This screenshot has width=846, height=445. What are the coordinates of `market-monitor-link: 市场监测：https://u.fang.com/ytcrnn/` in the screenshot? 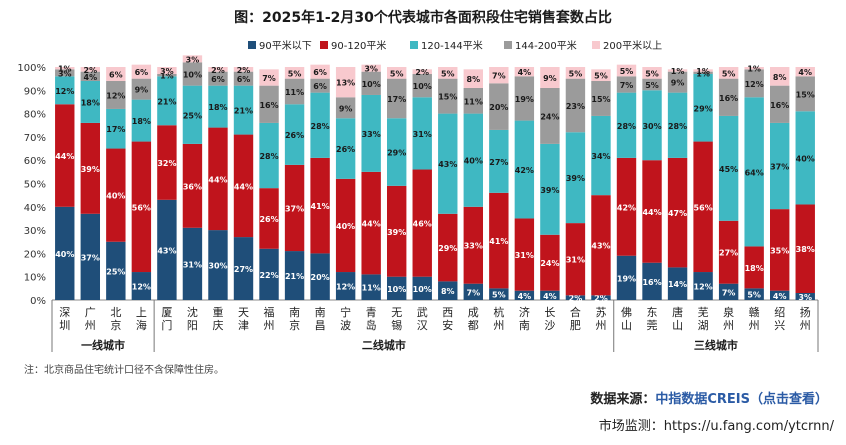 It's located at (716, 426).